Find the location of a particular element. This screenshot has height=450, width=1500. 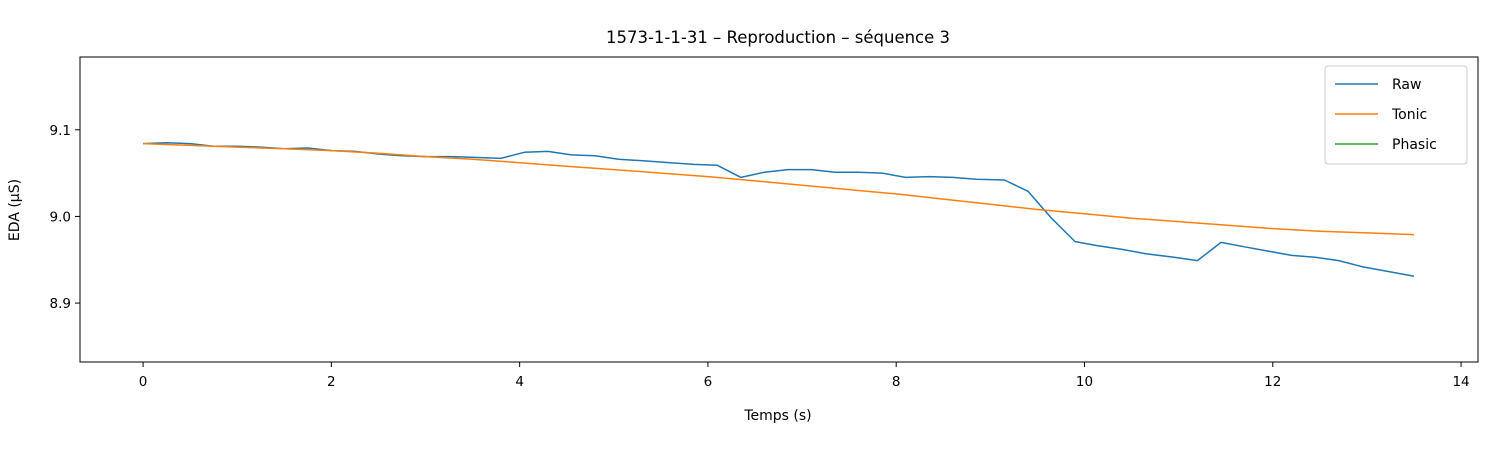

y-tick-label: 8.9 is located at coordinates (60, 304).